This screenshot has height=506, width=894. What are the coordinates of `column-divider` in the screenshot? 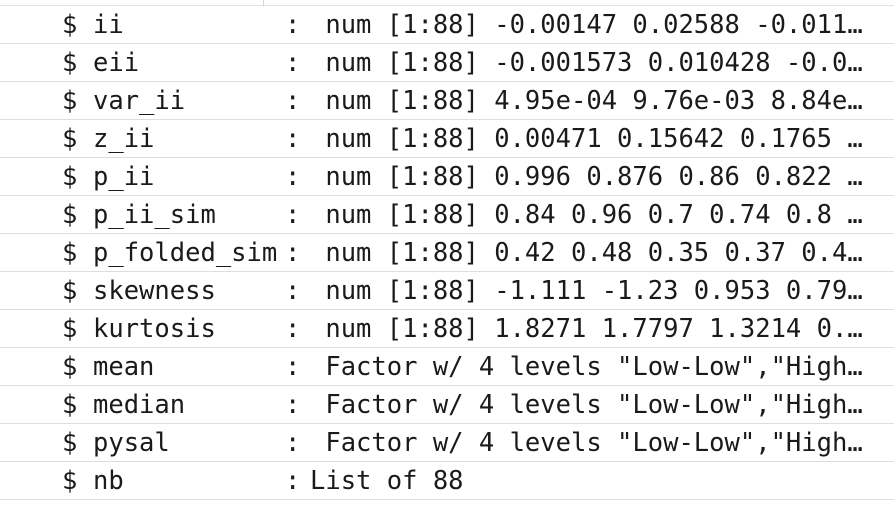 It's located at (263, 3).